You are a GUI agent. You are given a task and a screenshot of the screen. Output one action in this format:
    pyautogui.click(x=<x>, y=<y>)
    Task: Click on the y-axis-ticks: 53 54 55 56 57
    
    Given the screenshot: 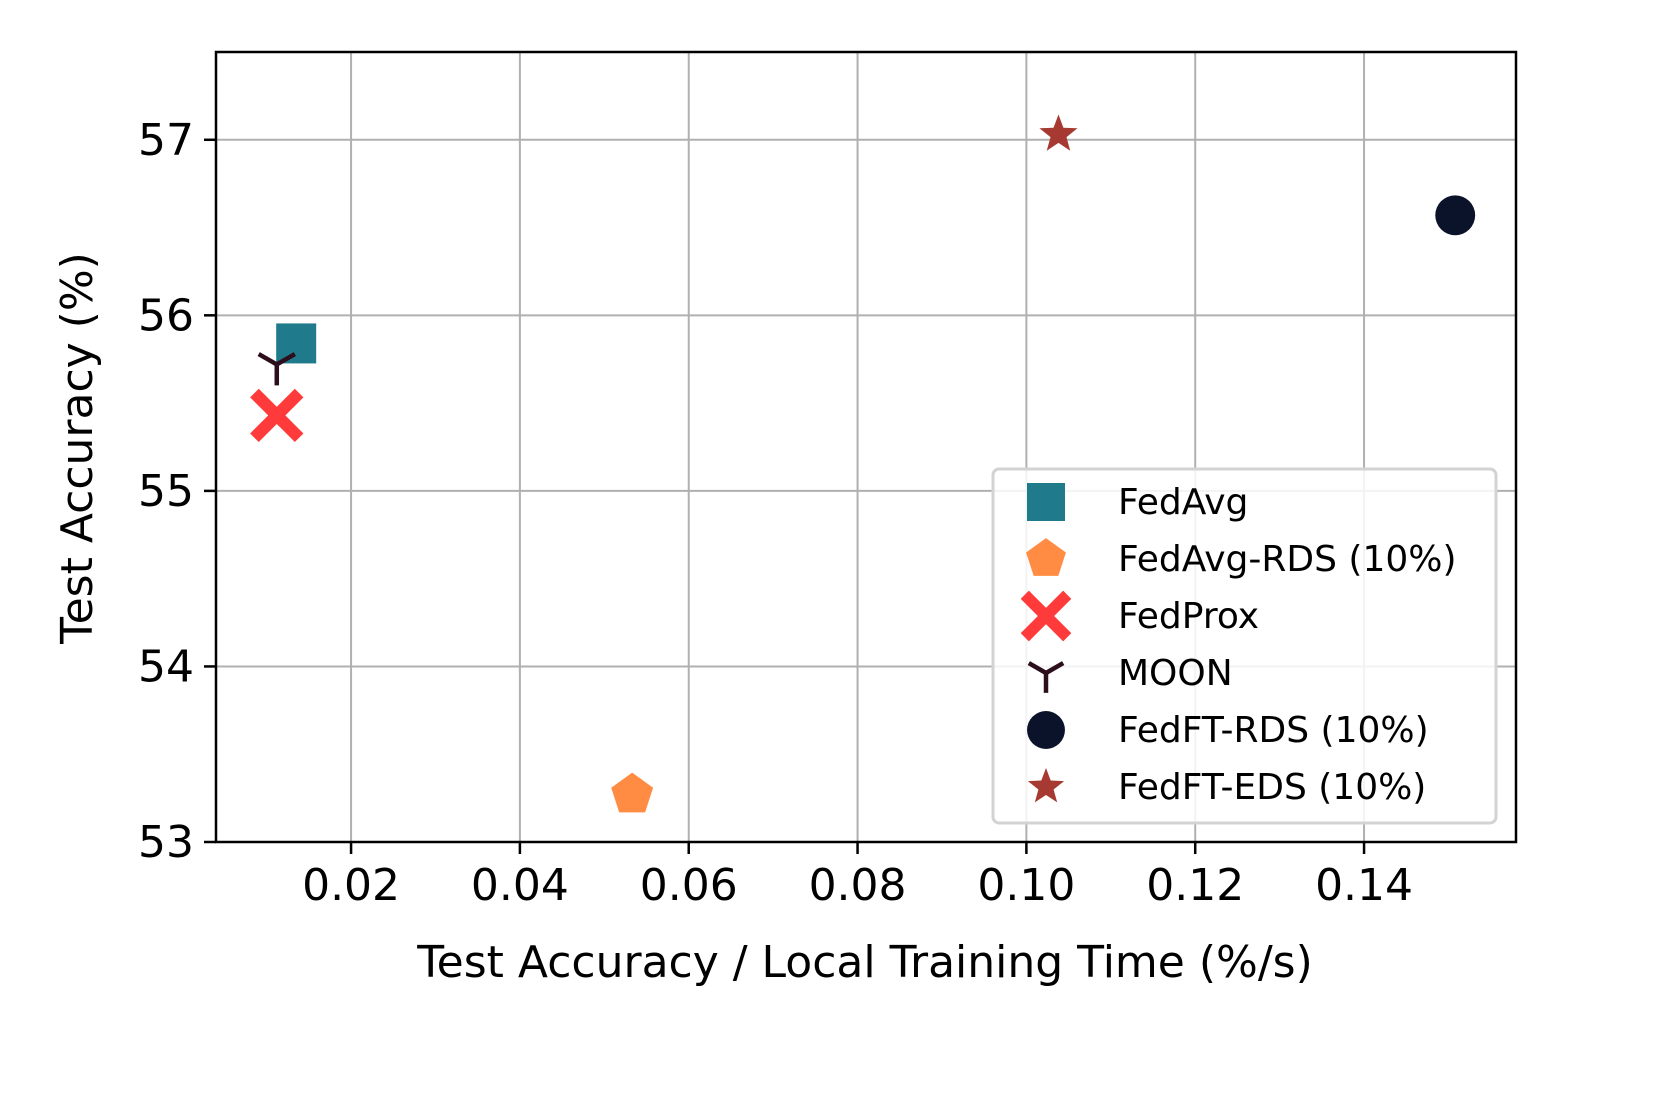 What is the action you would take?
    pyautogui.click(x=177, y=491)
    